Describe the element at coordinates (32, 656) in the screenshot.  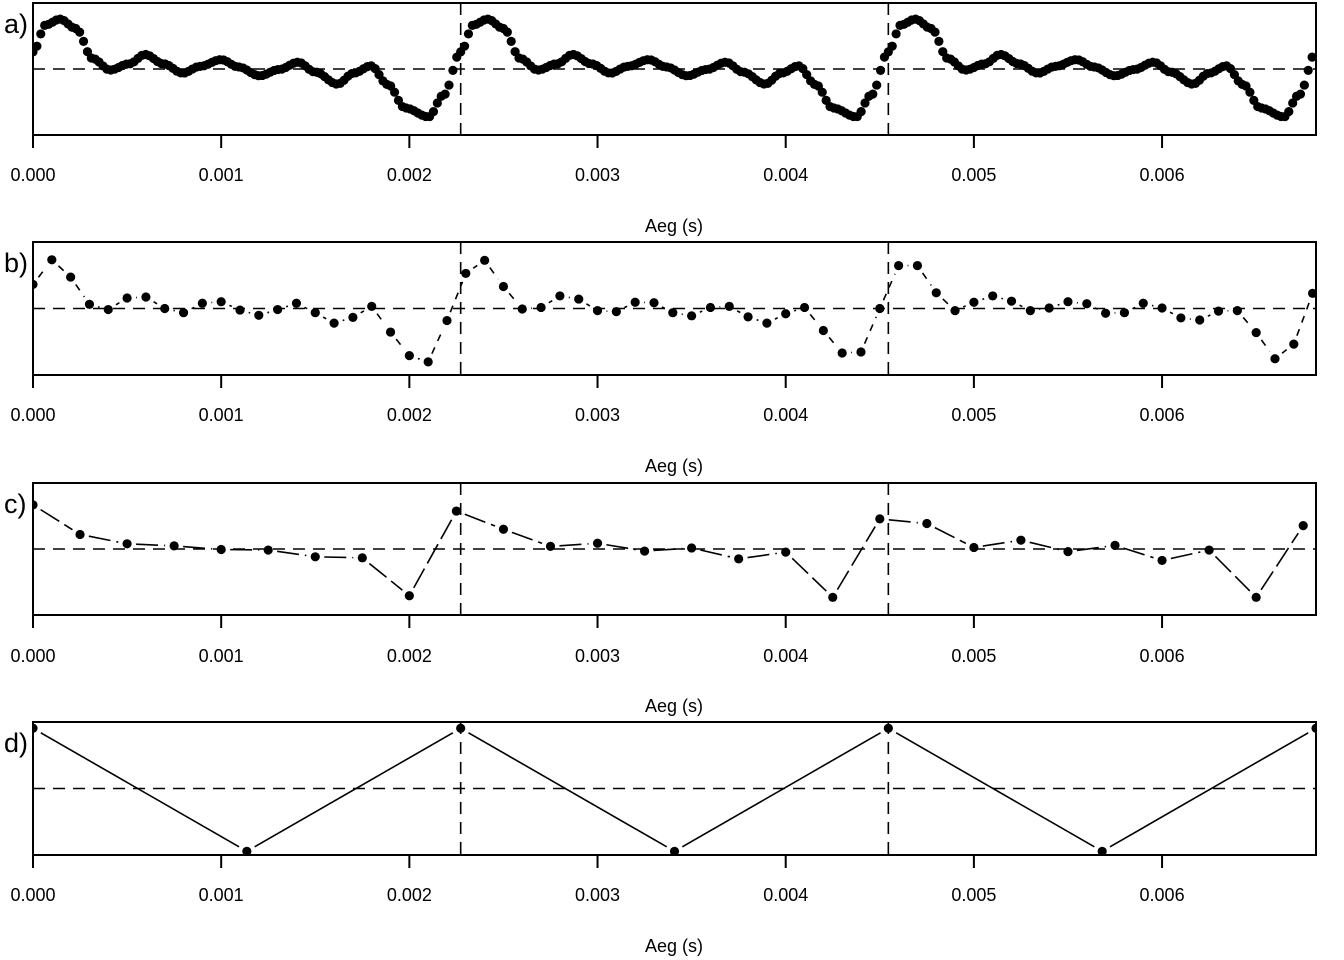
I see `x-tick-label: 0.000` at that location.